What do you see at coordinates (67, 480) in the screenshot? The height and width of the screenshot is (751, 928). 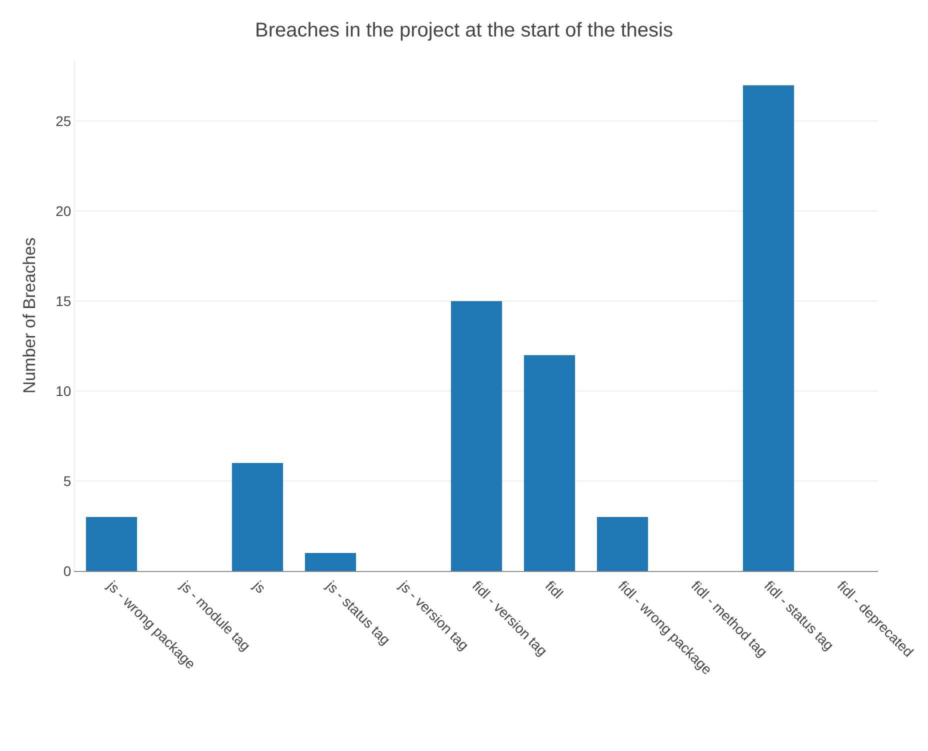 I see `y-tick-label: 5` at bounding box center [67, 480].